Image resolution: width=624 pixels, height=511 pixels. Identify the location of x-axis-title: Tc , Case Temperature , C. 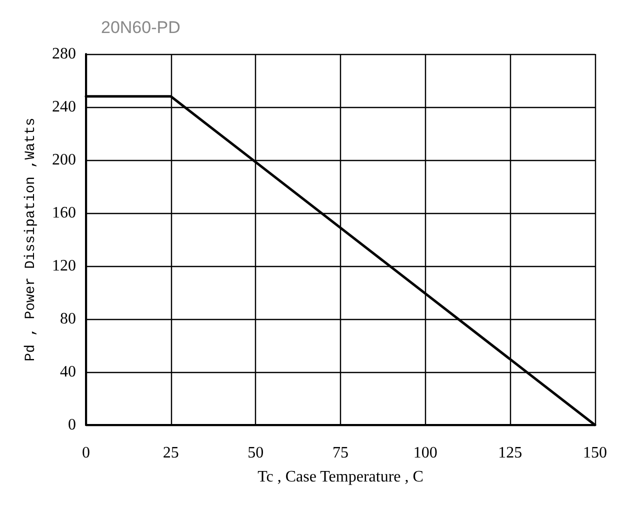
(341, 477).